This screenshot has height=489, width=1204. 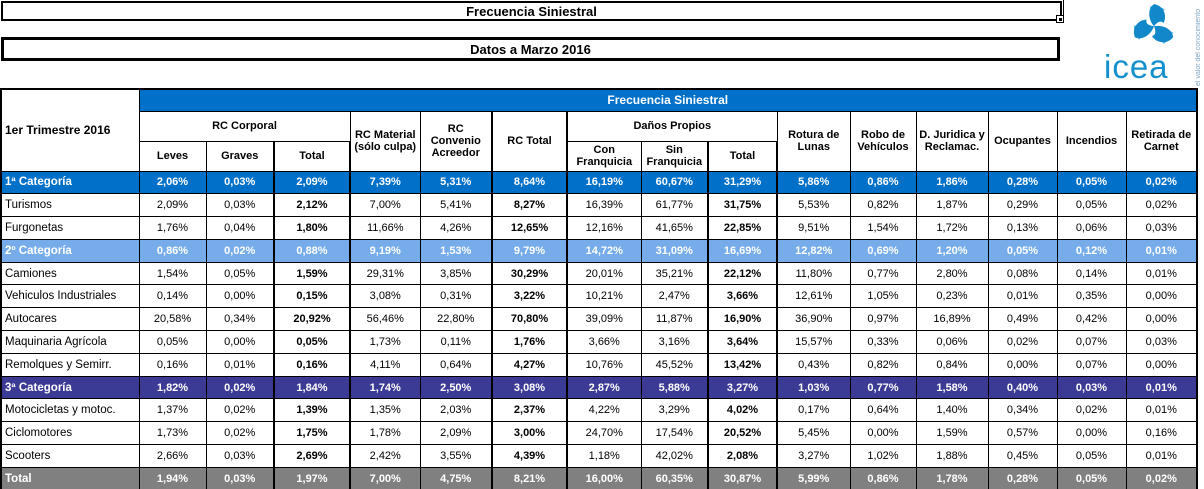 What do you see at coordinates (952, 250) in the screenshot?
I see `data-cell: 1,20%` at bounding box center [952, 250].